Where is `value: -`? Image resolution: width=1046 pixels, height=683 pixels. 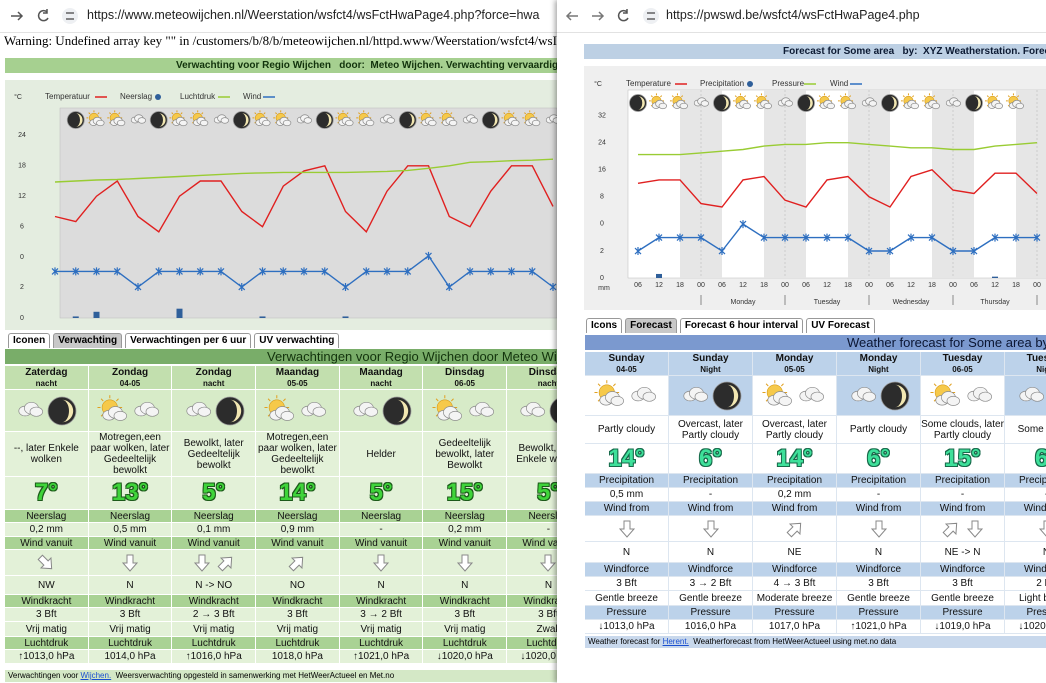 value: - is located at coordinates (962, 494).